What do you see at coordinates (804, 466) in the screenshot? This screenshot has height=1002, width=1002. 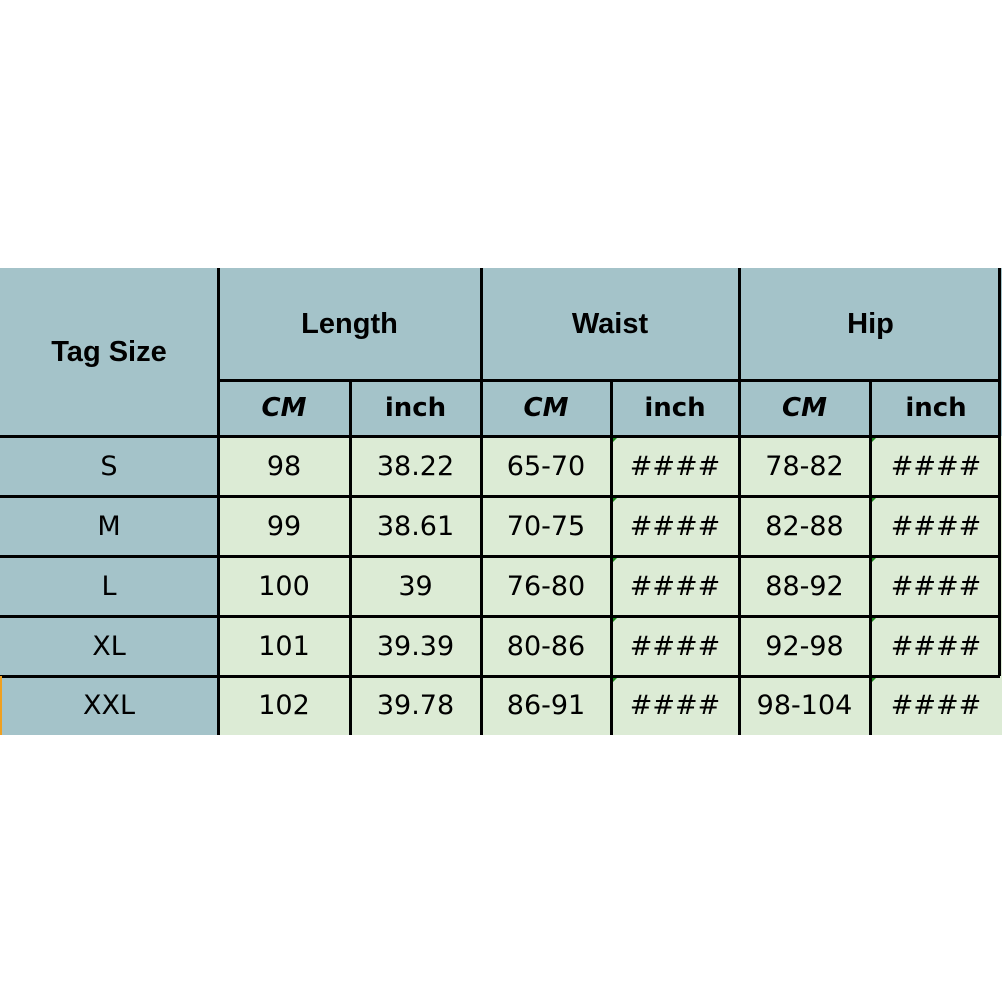 I see `table-cell: 78-82` at bounding box center [804, 466].